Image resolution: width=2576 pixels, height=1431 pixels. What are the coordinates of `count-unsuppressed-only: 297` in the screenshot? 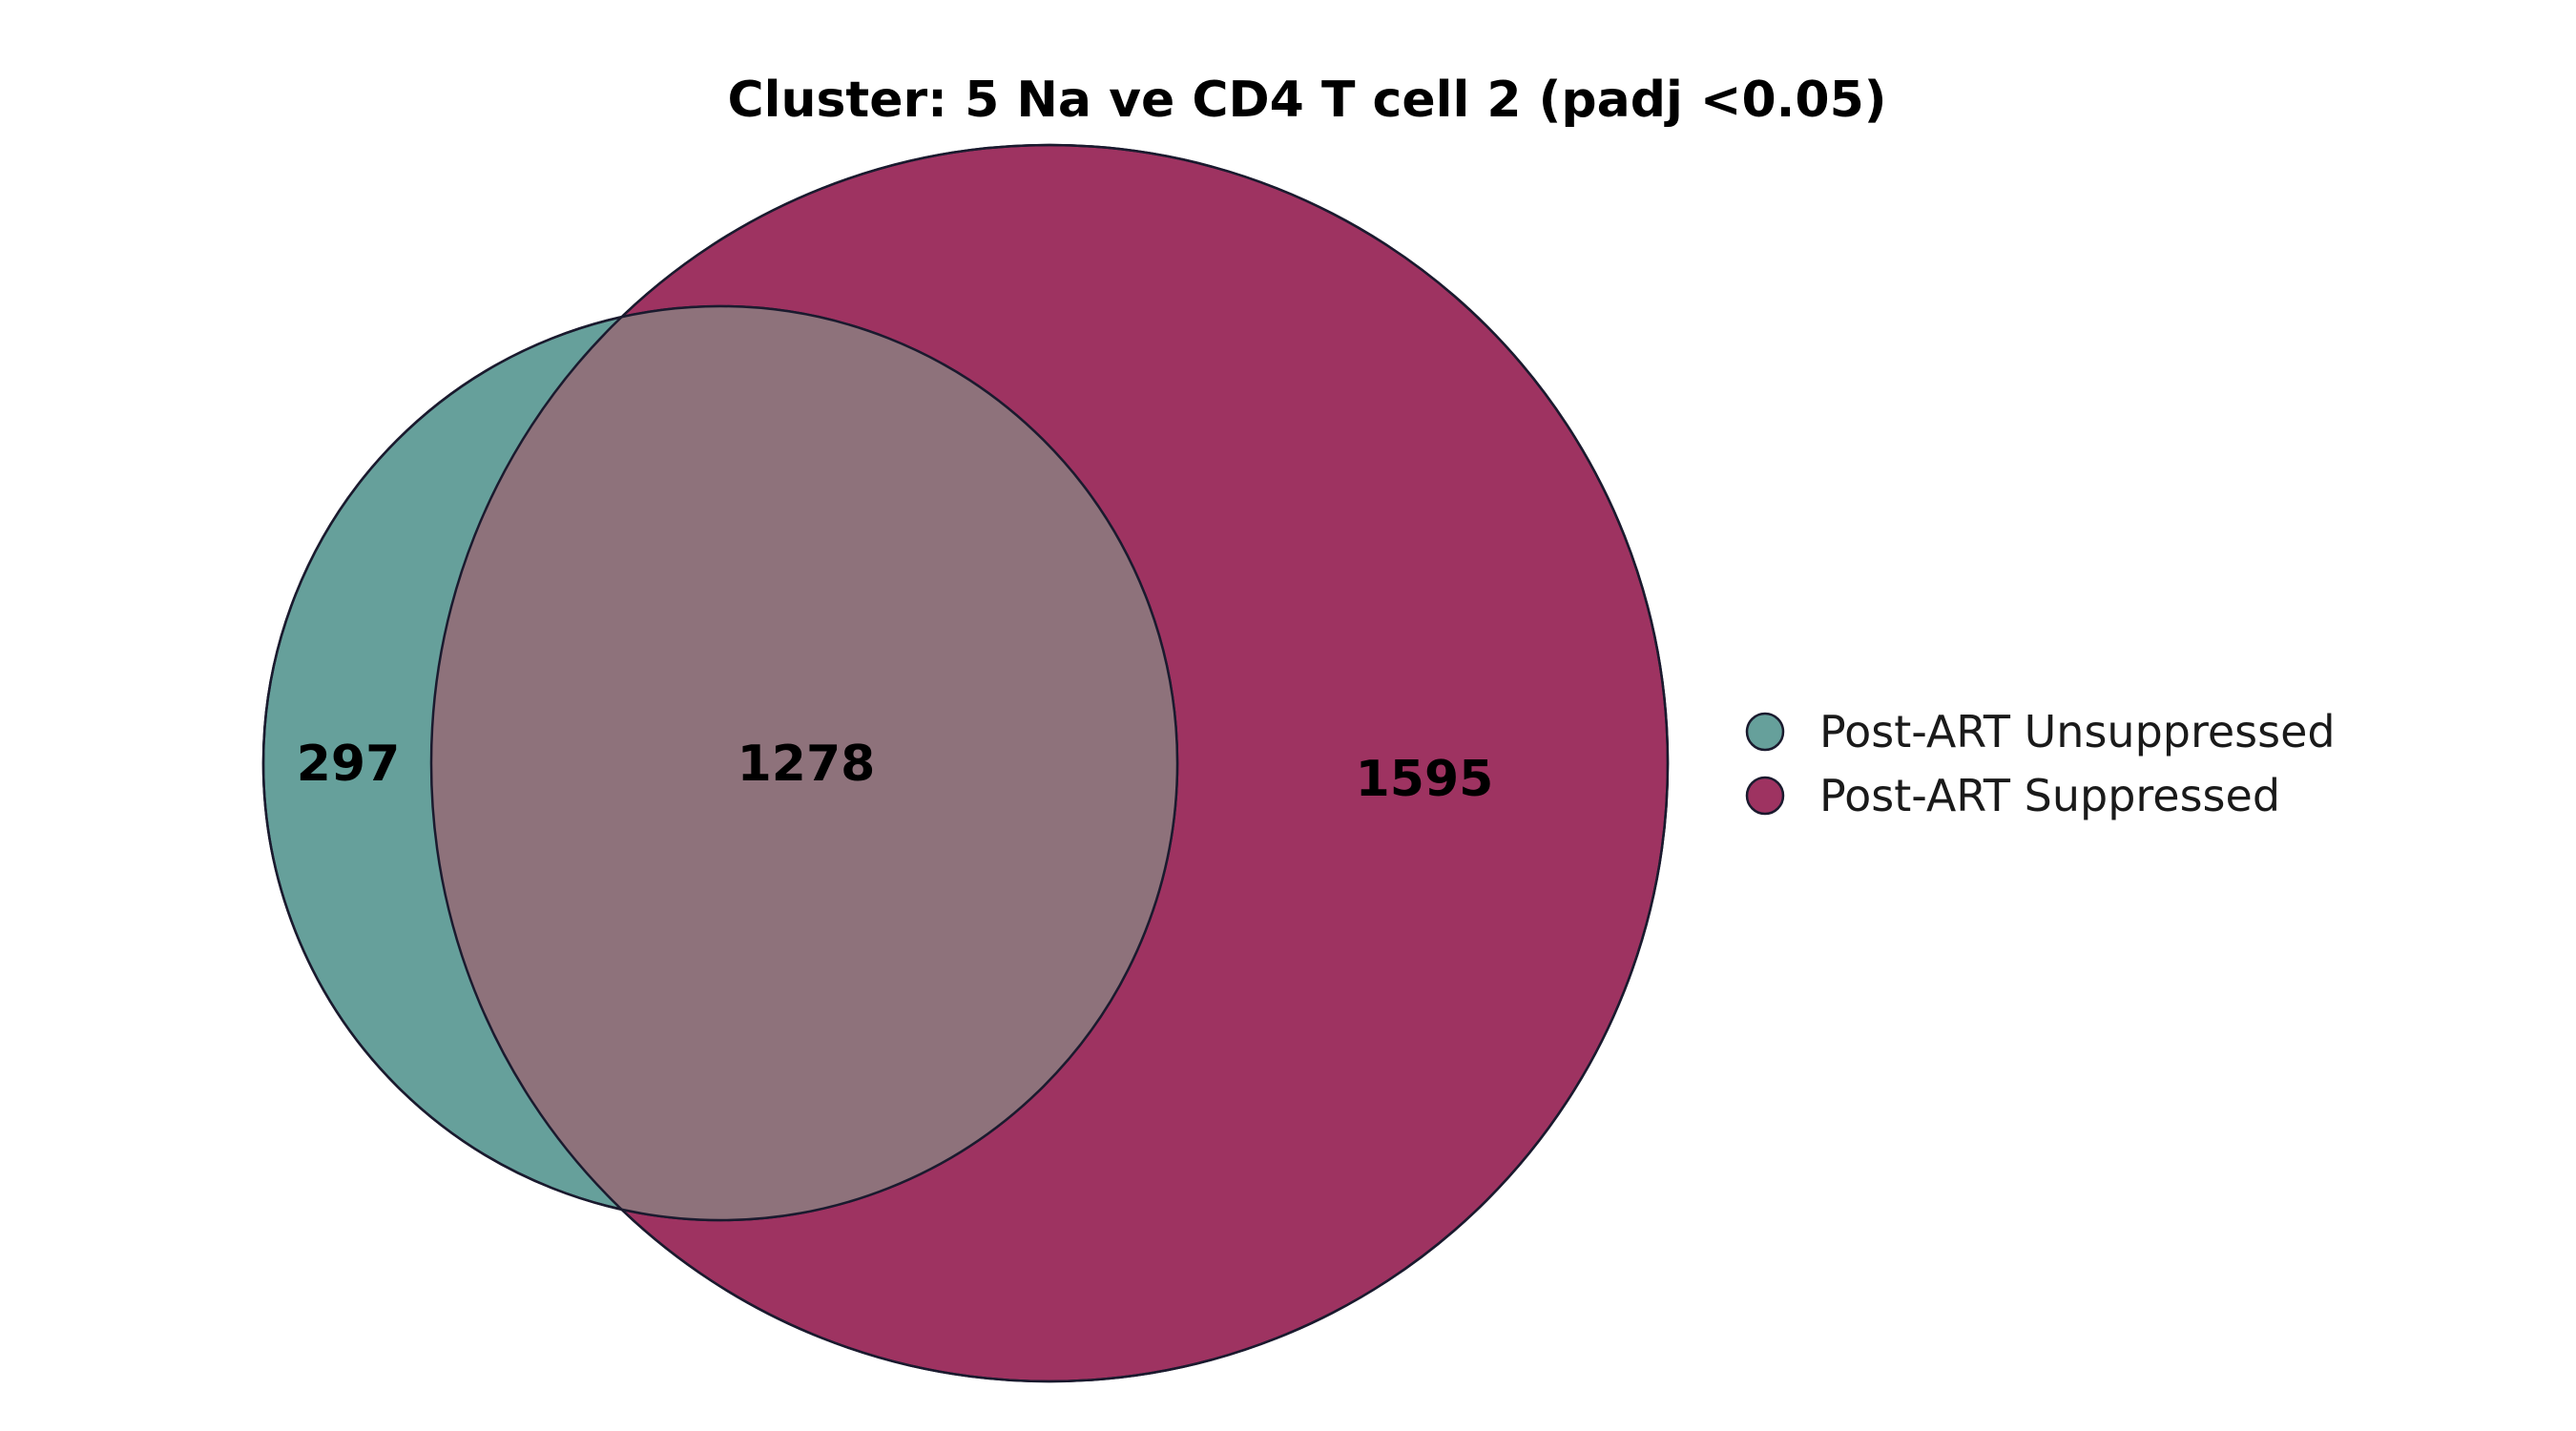 It's located at (349, 764).